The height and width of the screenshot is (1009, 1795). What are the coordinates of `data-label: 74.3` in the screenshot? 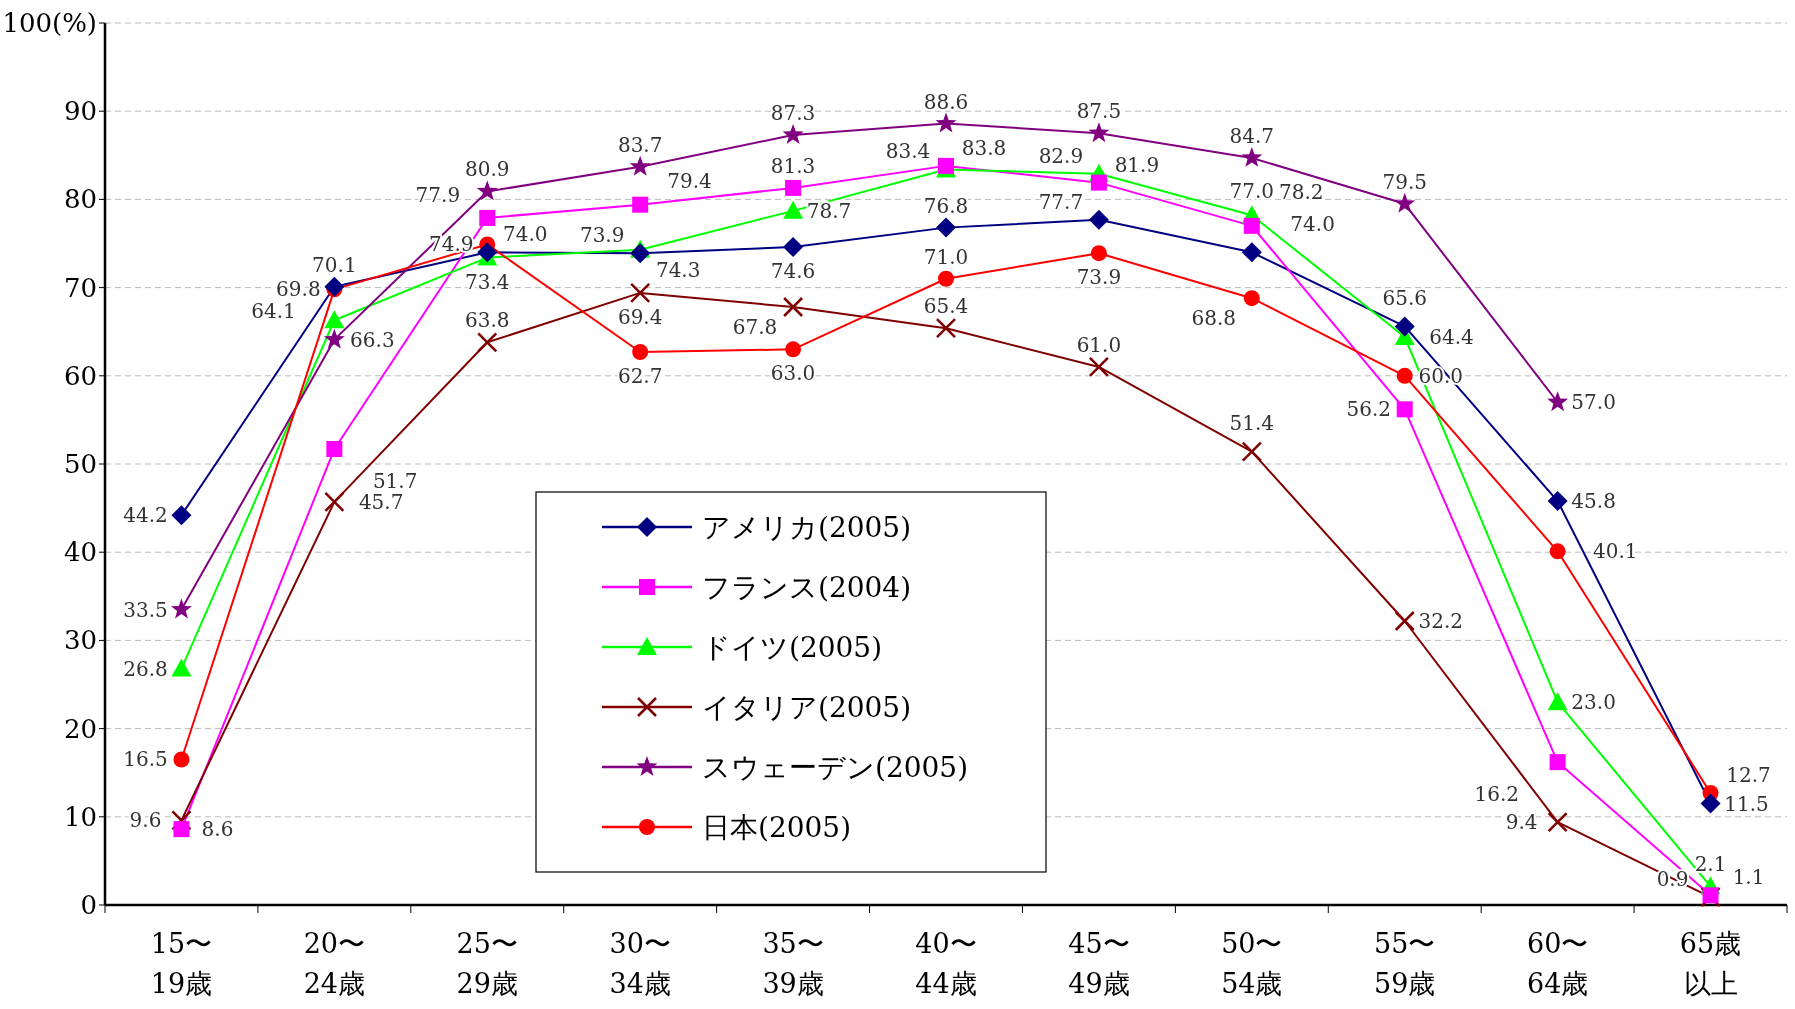 It's located at (678, 269).